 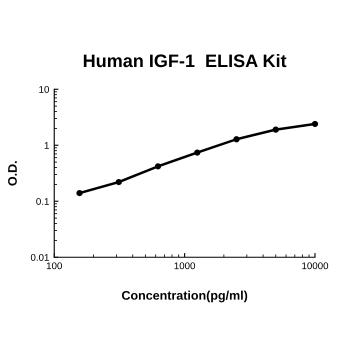 I want to click on x-tick-label: 100, so click(x=54, y=266).